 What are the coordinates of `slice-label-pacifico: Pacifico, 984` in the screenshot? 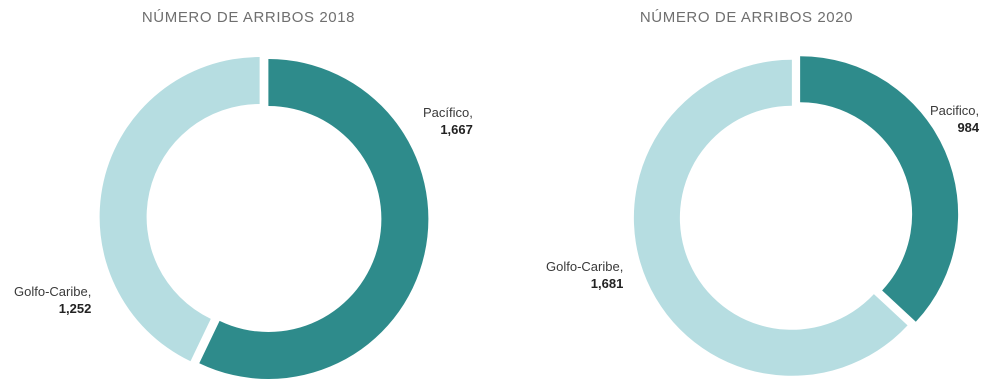 It's located at (954, 119).